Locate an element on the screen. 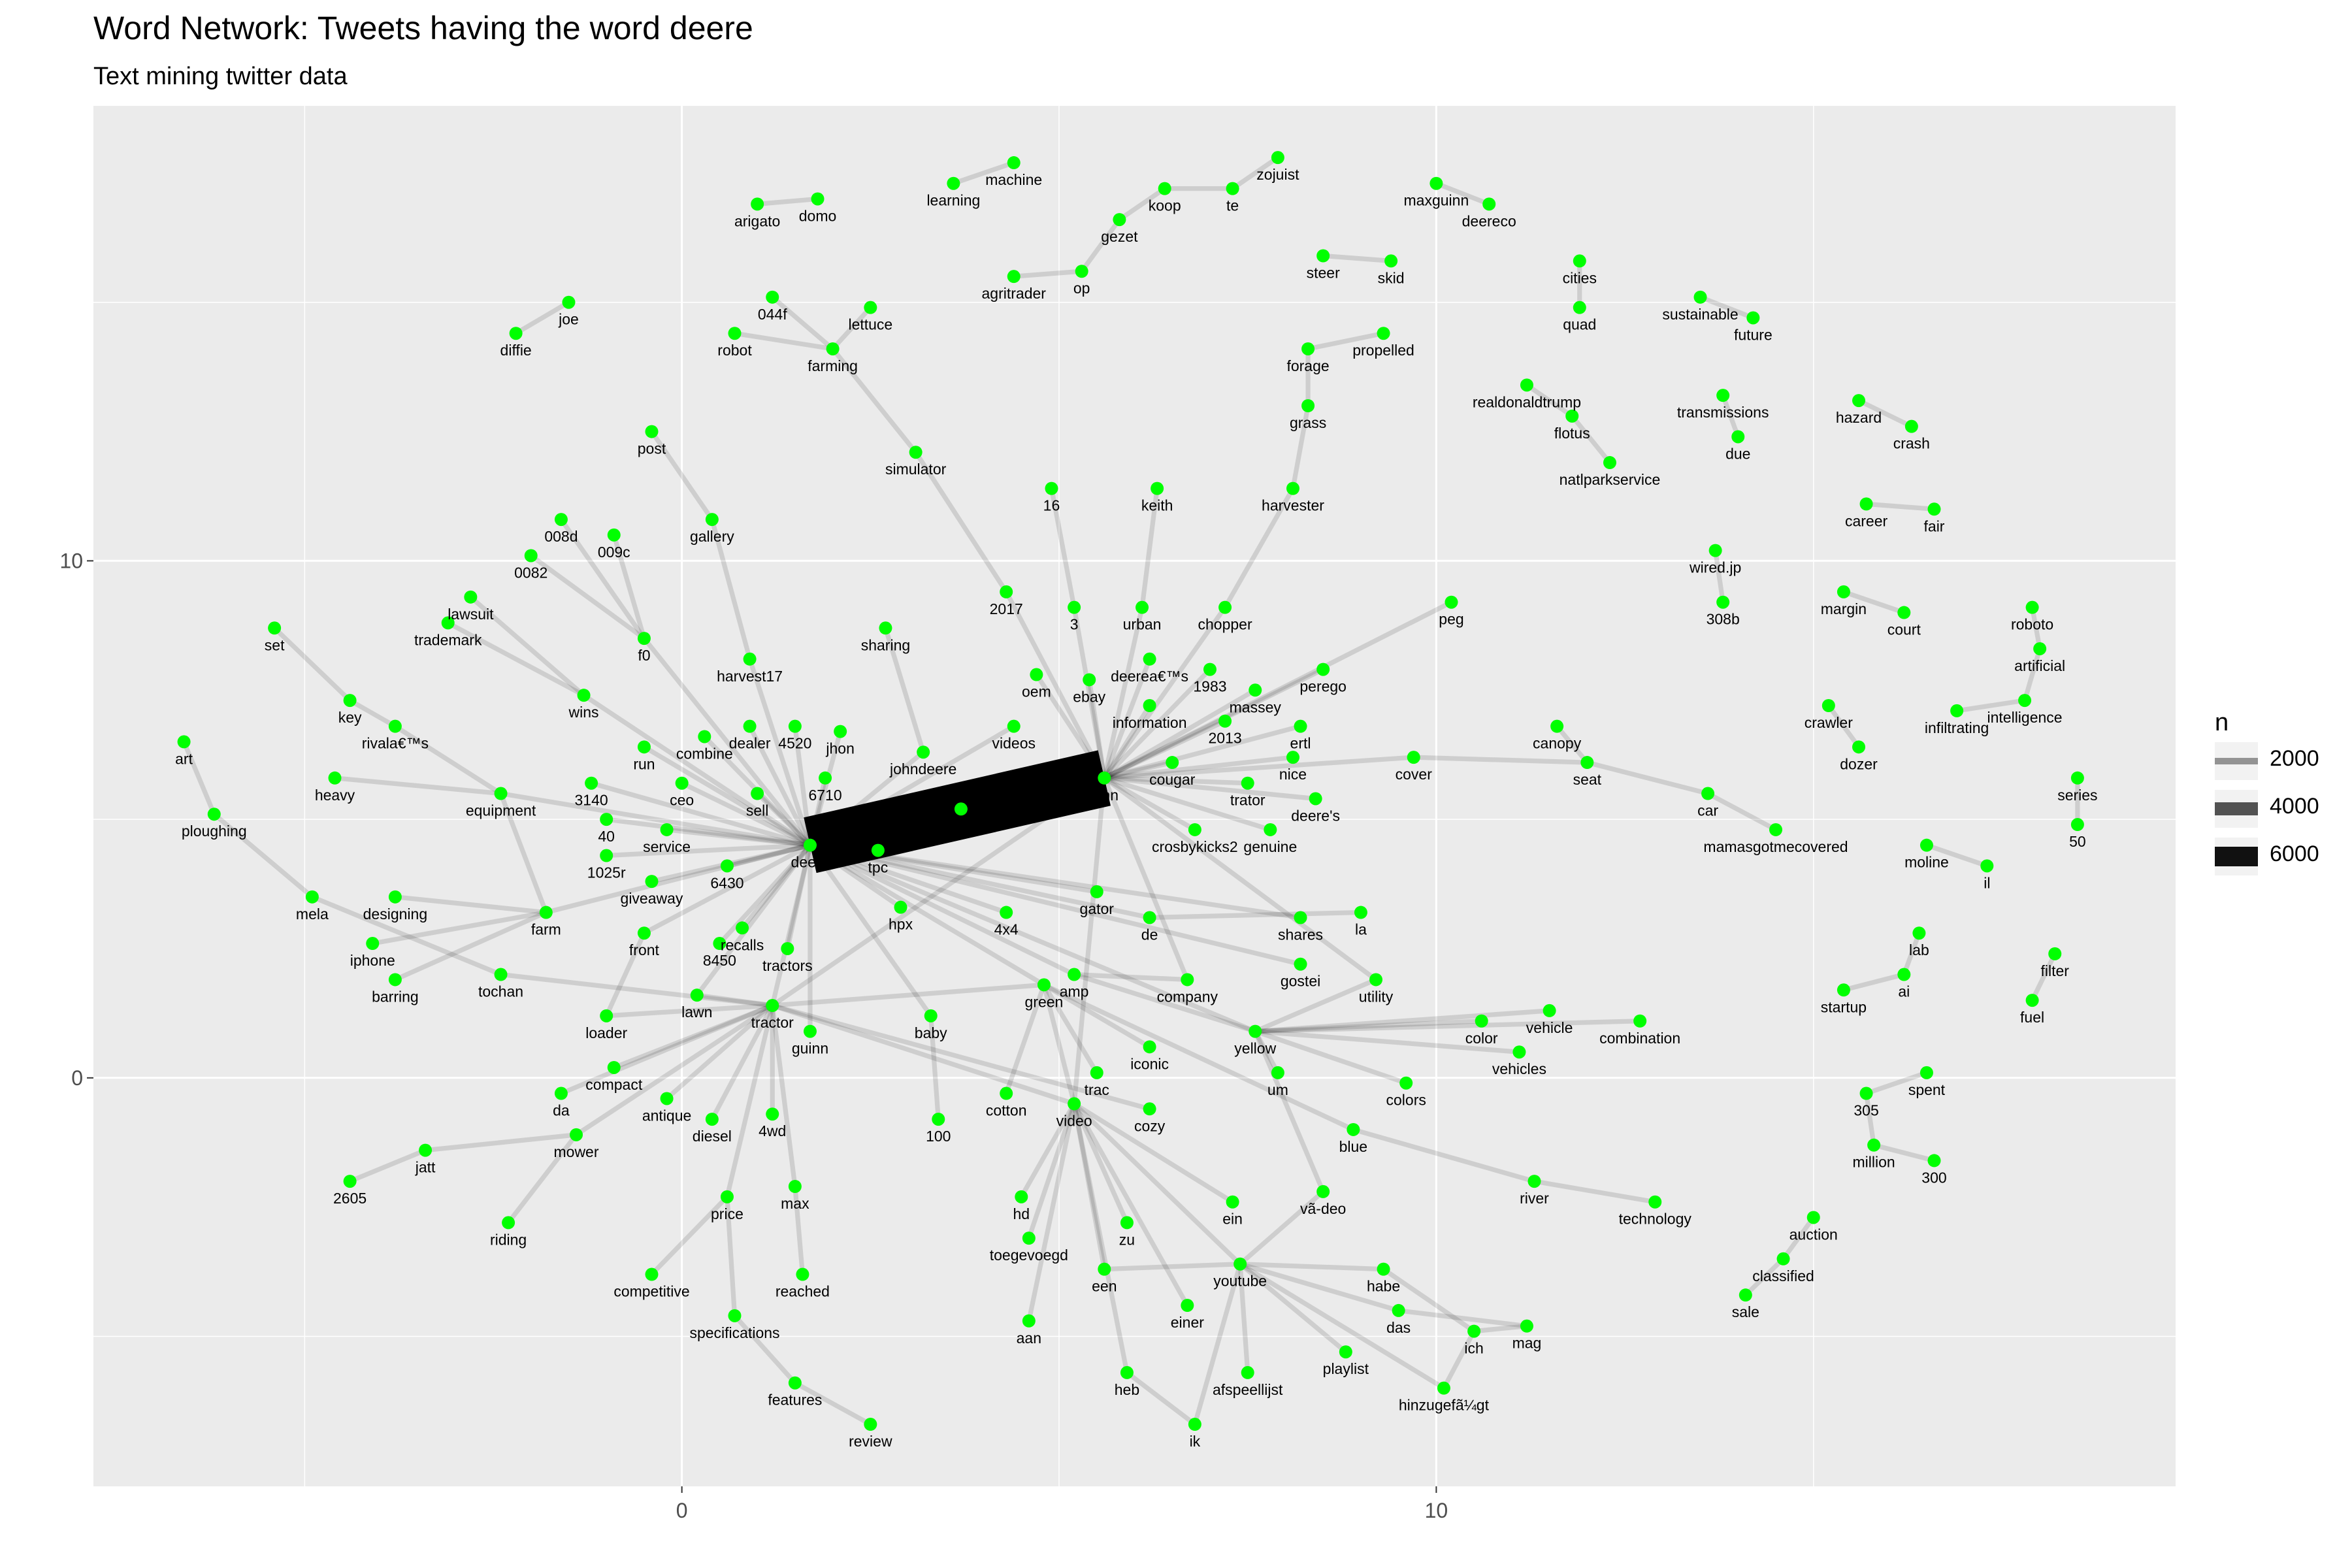 The image size is (2352, 1568). node-label: post is located at coordinates (652, 448).